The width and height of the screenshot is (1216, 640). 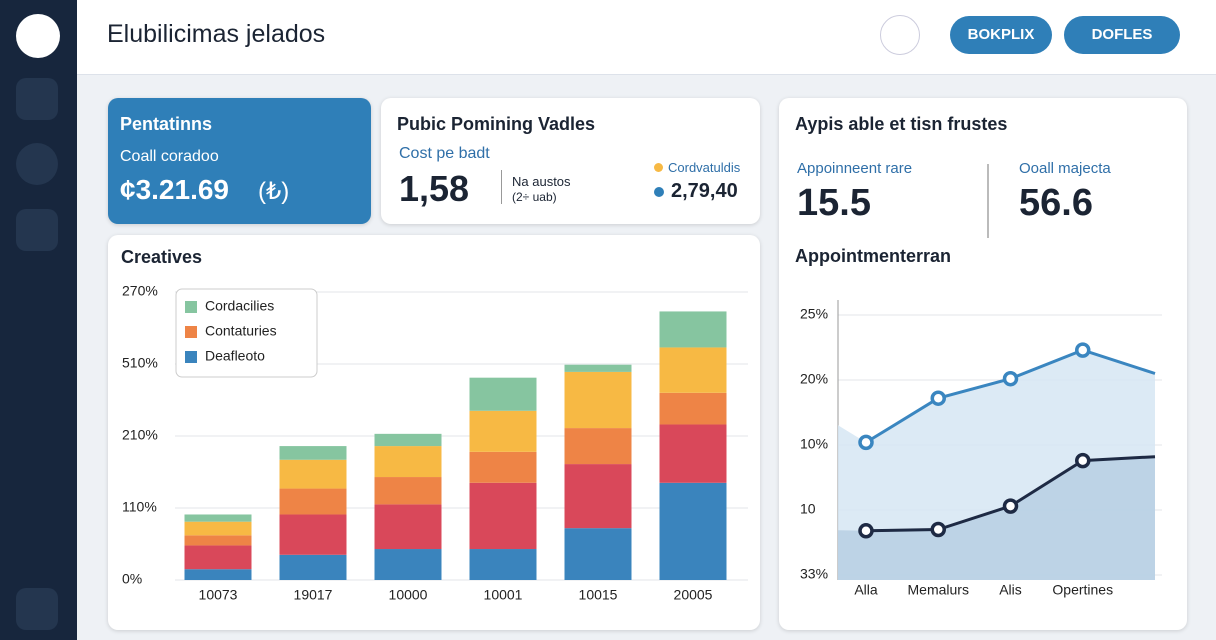 What do you see at coordinates (901, 124) in the screenshot?
I see `card-title: Aypis able et tisn frustes` at bounding box center [901, 124].